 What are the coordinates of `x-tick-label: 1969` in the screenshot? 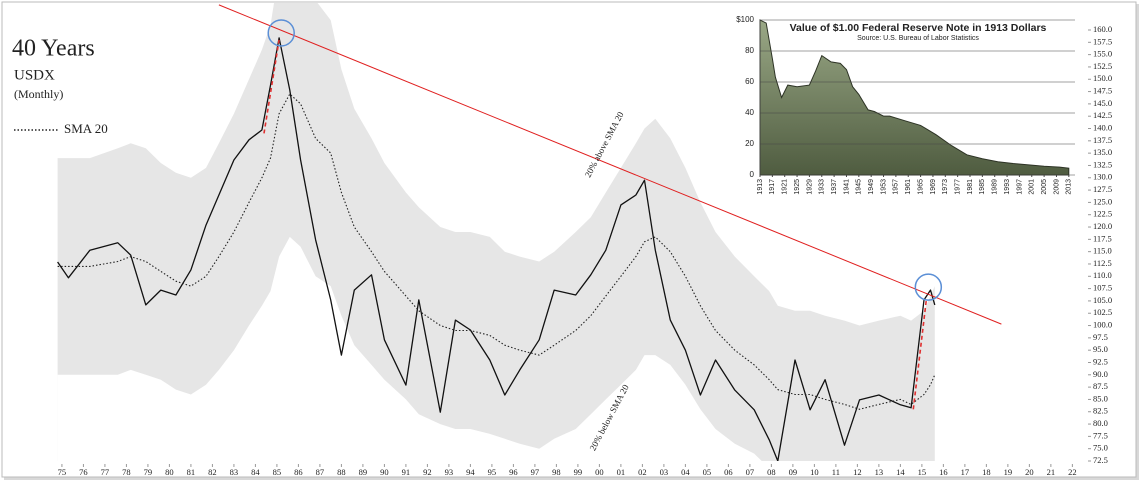 It's located at (933, 187).